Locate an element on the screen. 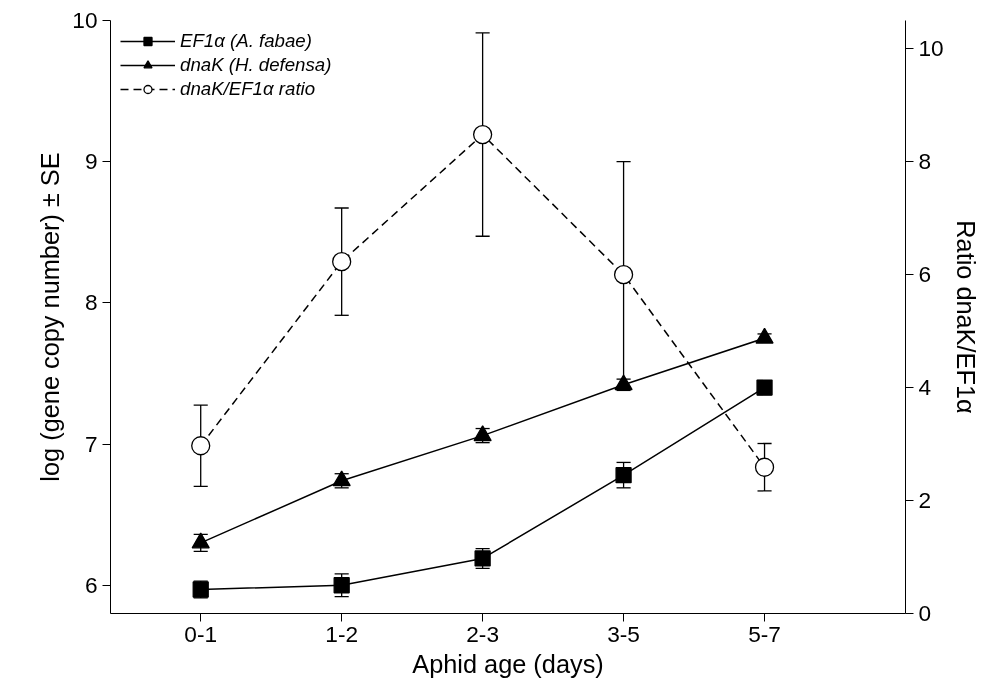 The image size is (1007, 686). x-tick-label: 1-2 is located at coordinates (342, 633).